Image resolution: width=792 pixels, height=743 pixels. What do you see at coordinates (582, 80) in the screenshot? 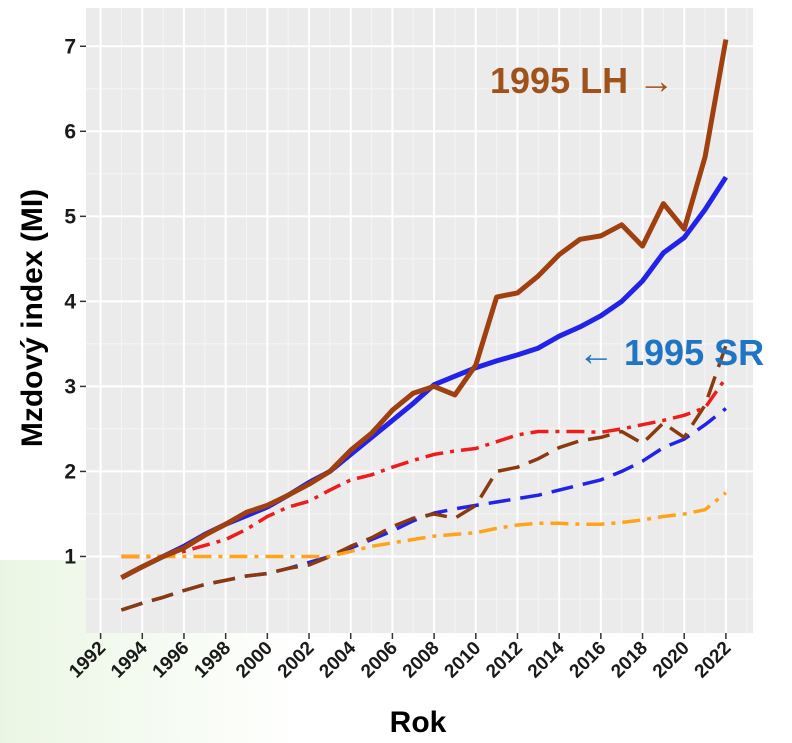
I see `annotation-1995-lh: 1995 LH →` at bounding box center [582, 80].